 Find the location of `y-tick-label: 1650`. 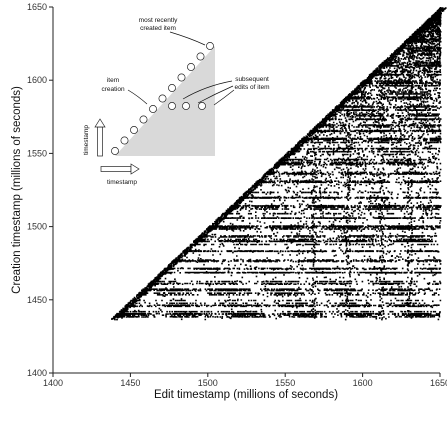

y-tick-label: 1650 is located at coordinates (37, 7).